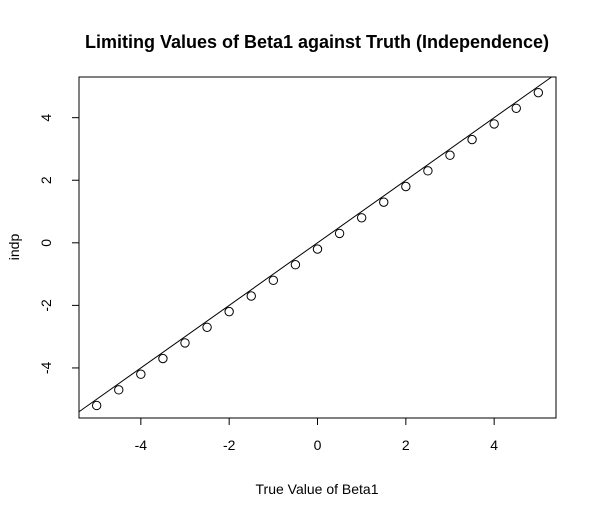  What do you see at coordinates (406, 445) in the screenshot?
I see `x-tick-label: 2` at bounding box center [406, 445].